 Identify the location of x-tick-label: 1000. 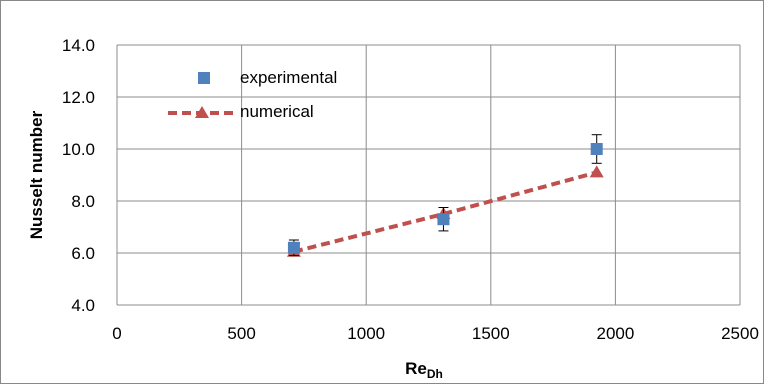
(366, 333).